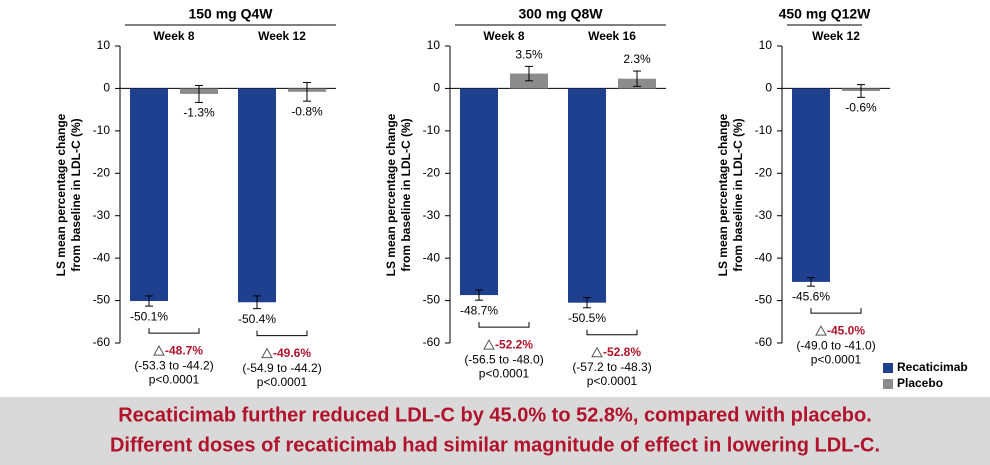 This screenshot has height=465, width=990. What do you see at coordinates (846, 330) in the screenshot?
I see `delta-label: -45.0%` at bounding box center [846, 330].